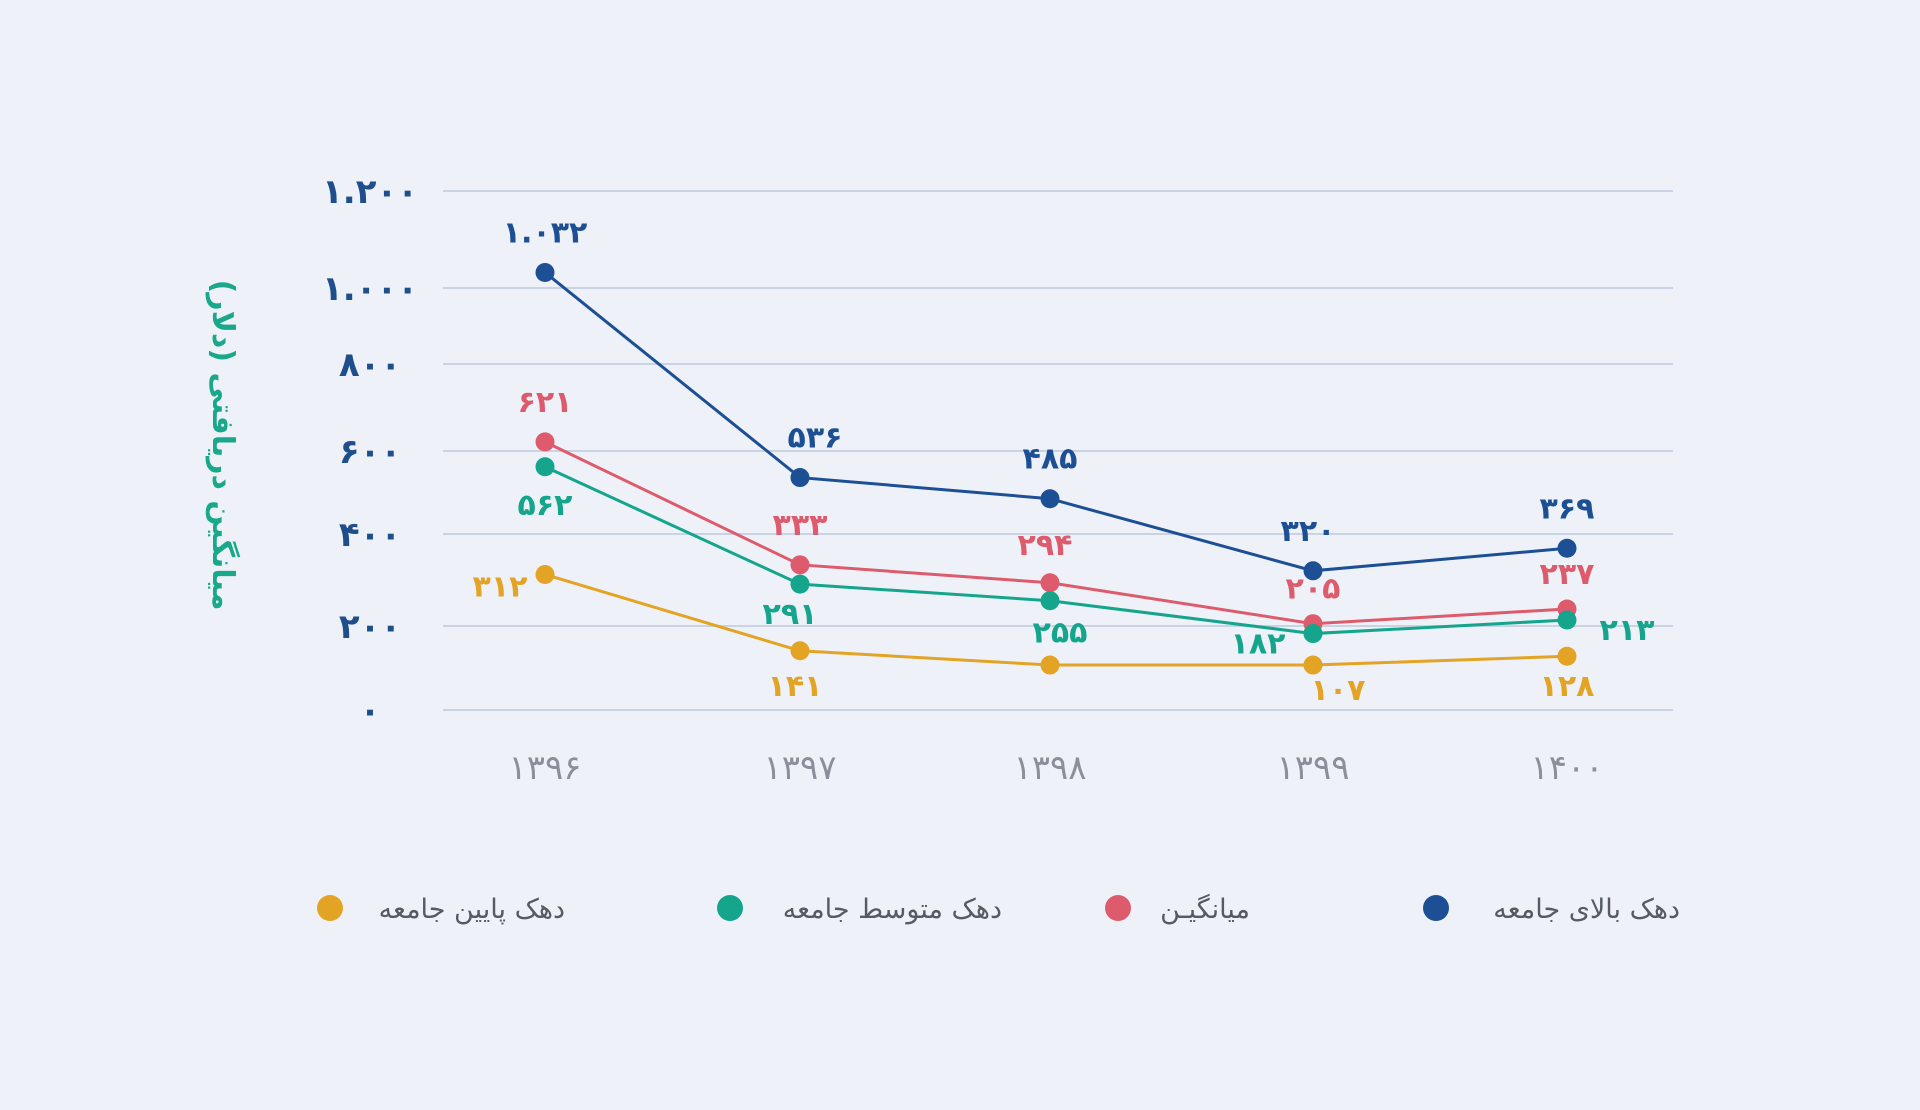 The height and width of the screenshot is (1110, 1920). Describe the element at coordinates (799, 768) in the screenshot. I see `x-tick-label-1: ۱۳۹۷` at that location.